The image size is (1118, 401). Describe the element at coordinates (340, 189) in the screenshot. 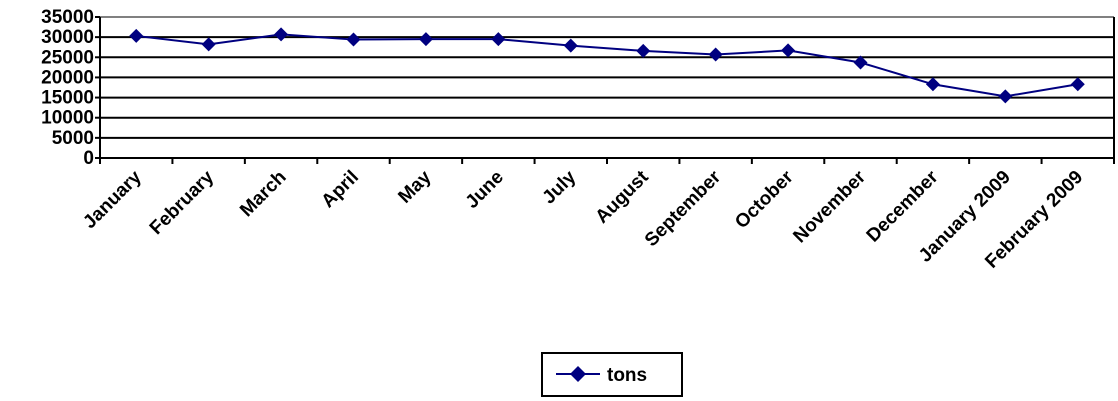

I see `x-tick-label: April` at that location.